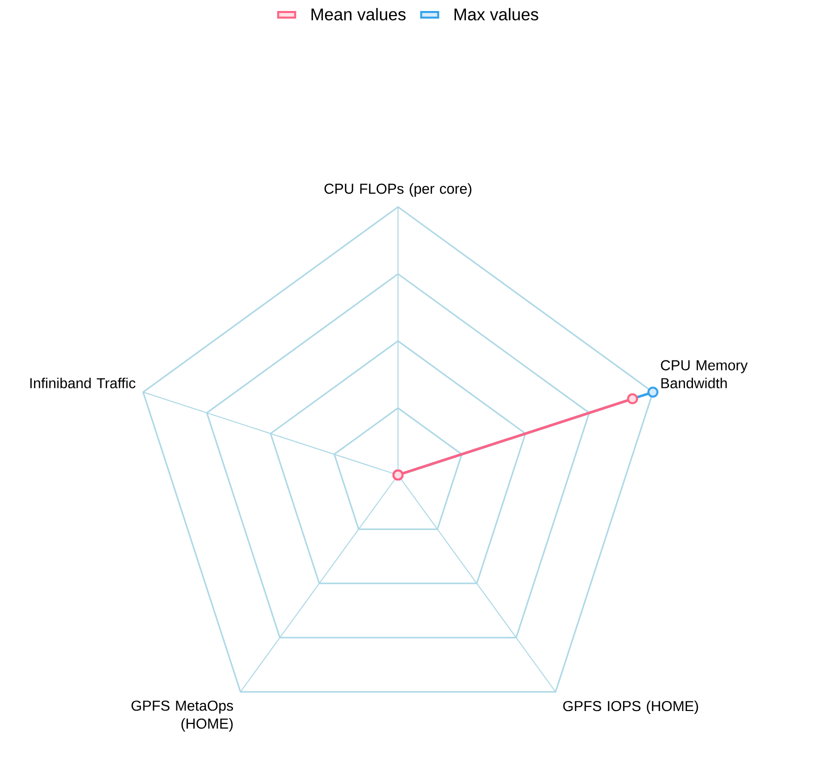 Image resolution: width=818 pixels, height=757 pixels. What do you see at coordinates (496, 14) in the screenshot?
I see `legend-label: Max values` at bounding box center [496, 14].